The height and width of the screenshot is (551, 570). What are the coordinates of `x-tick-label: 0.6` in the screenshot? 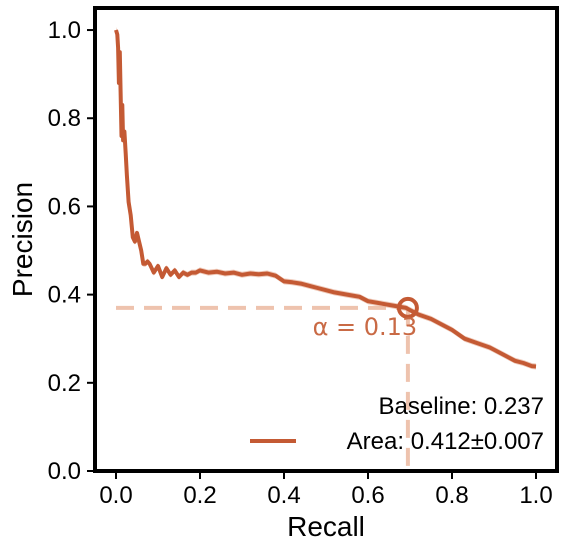 It's located at (367, 495).